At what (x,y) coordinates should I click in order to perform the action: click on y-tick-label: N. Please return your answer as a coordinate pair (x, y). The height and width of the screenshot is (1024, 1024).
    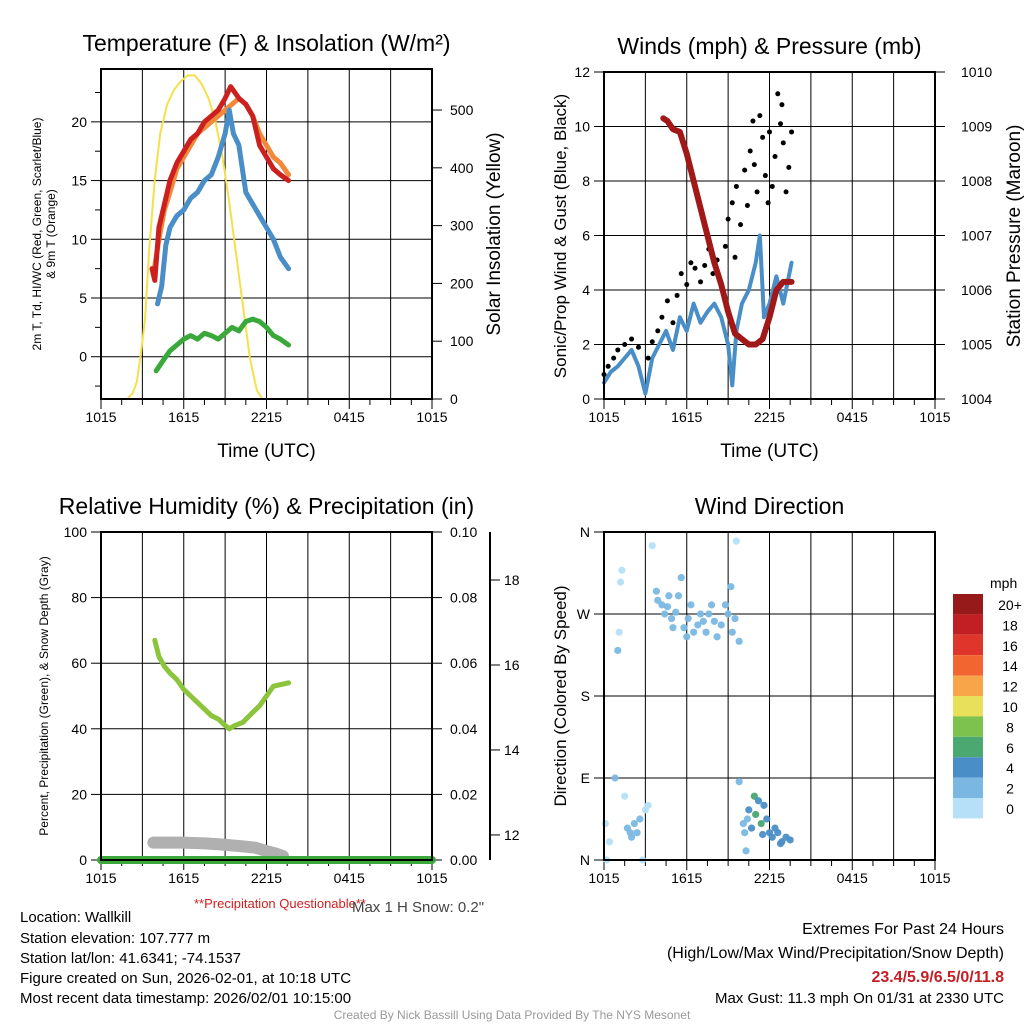
    Looking at the image, I should click on (585, 860).